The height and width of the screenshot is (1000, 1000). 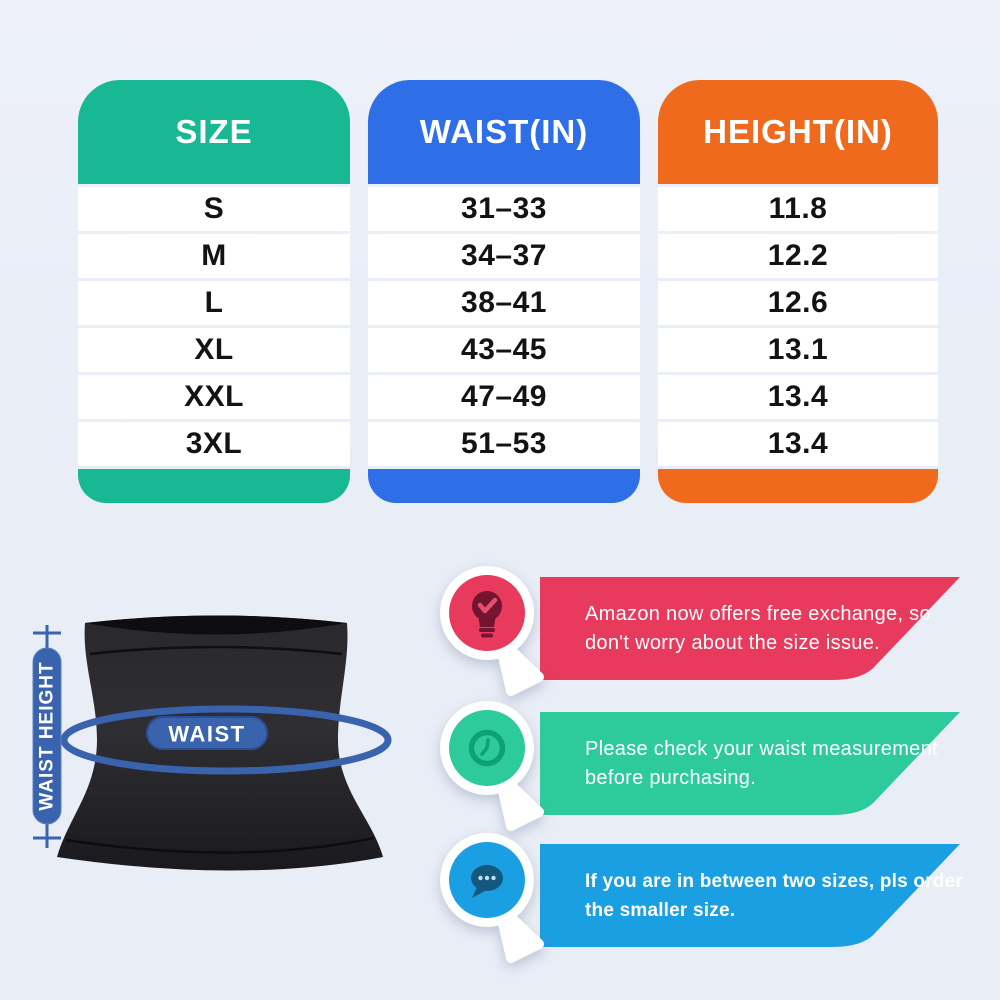 What do you see at coordinates (216, 650) in the screenshot?
I see `top-seam` at bounding box center [216, 650].